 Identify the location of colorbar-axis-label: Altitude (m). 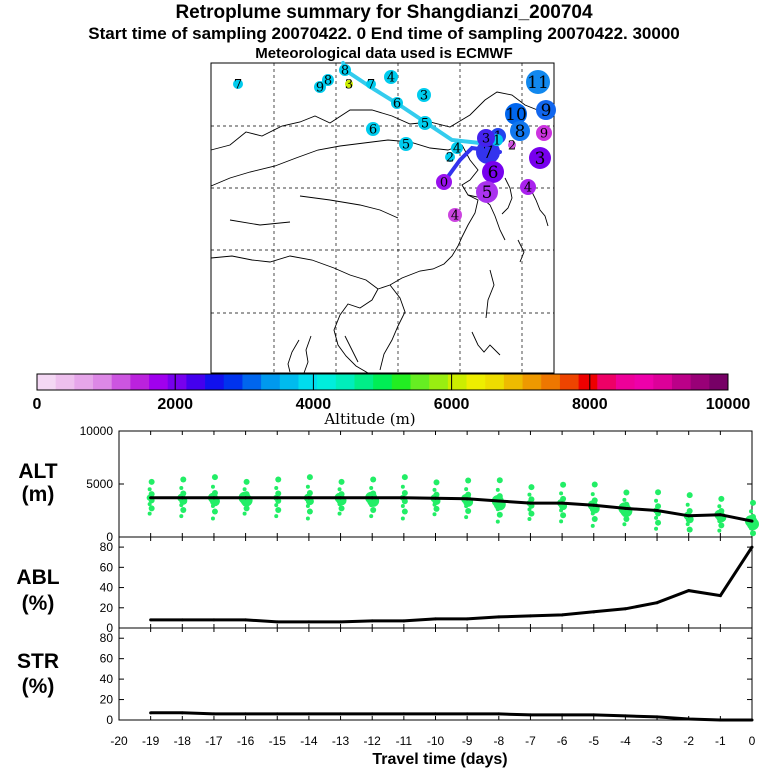
(369, 419).